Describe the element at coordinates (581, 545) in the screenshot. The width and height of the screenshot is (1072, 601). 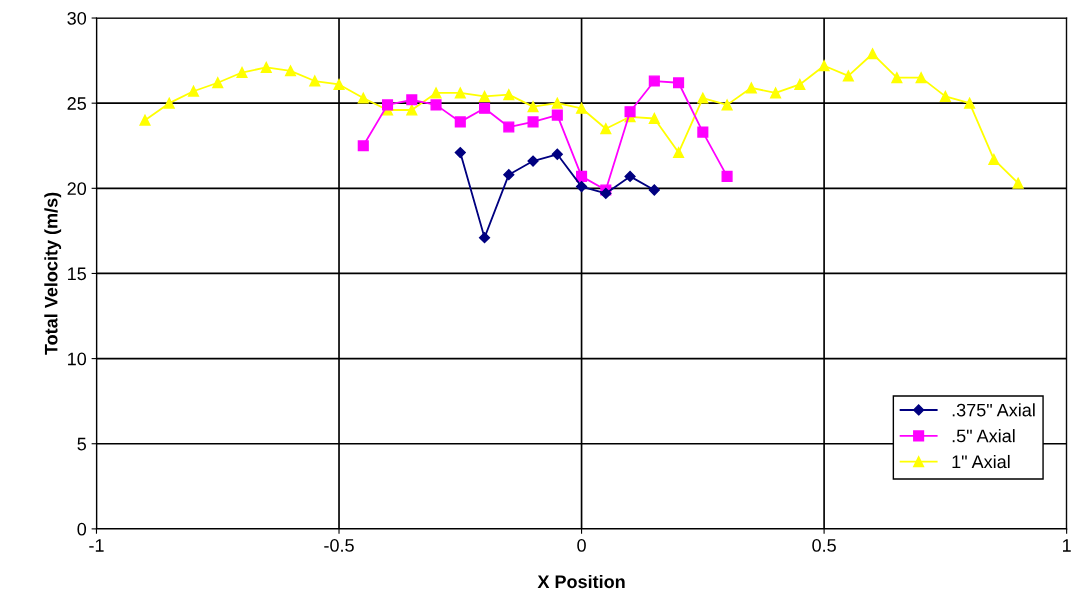
I see `x-tick-label: 0` at that location.